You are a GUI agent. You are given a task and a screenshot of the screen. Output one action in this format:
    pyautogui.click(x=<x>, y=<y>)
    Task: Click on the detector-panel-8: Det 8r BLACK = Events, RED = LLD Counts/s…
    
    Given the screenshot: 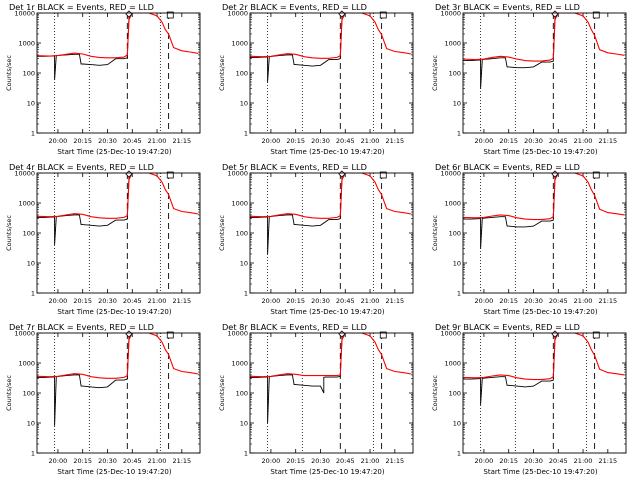 What is the action you would take?
    pyautogui.click(x=319, y=400)
    